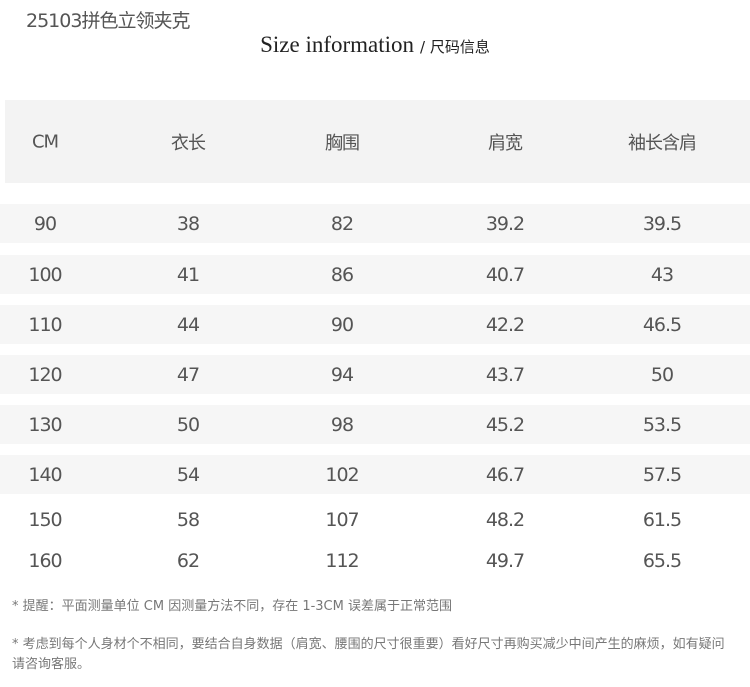 The height and width of the screenshot is (687, 750). Describe the element at coordinates (188, 374) in the screenshot. I see `table-cell: 47` at that location.